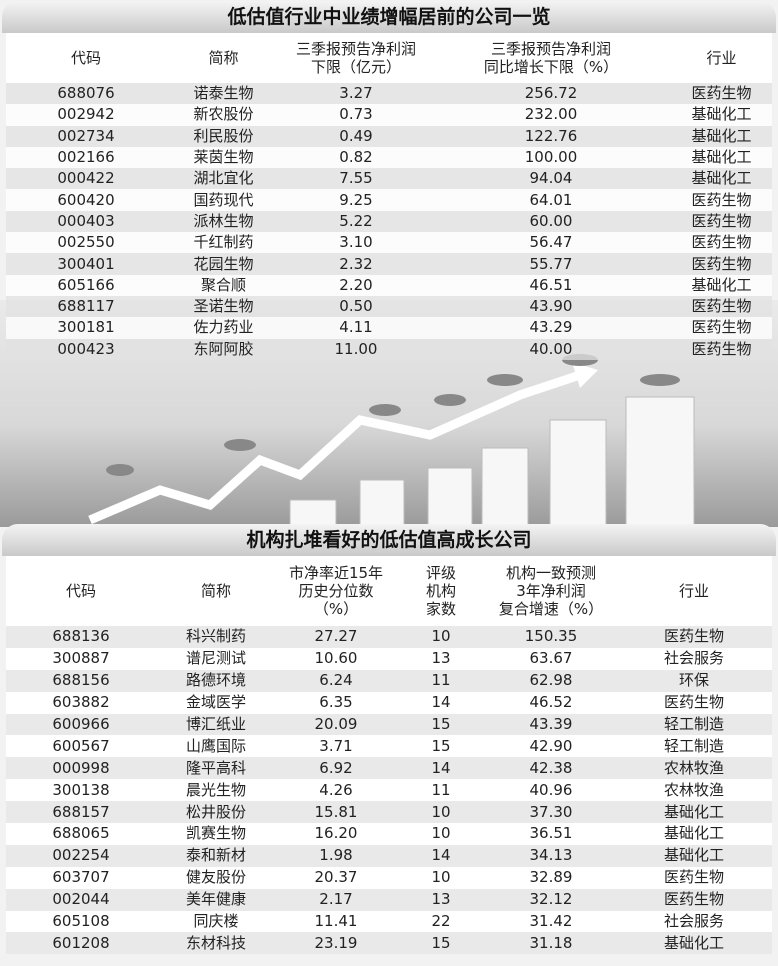  Describe the element at coordinates (389, 877) in the screenshot. I see `table-row: 603707 健友股份 20.37 10 32.89 医药生物` at that location.